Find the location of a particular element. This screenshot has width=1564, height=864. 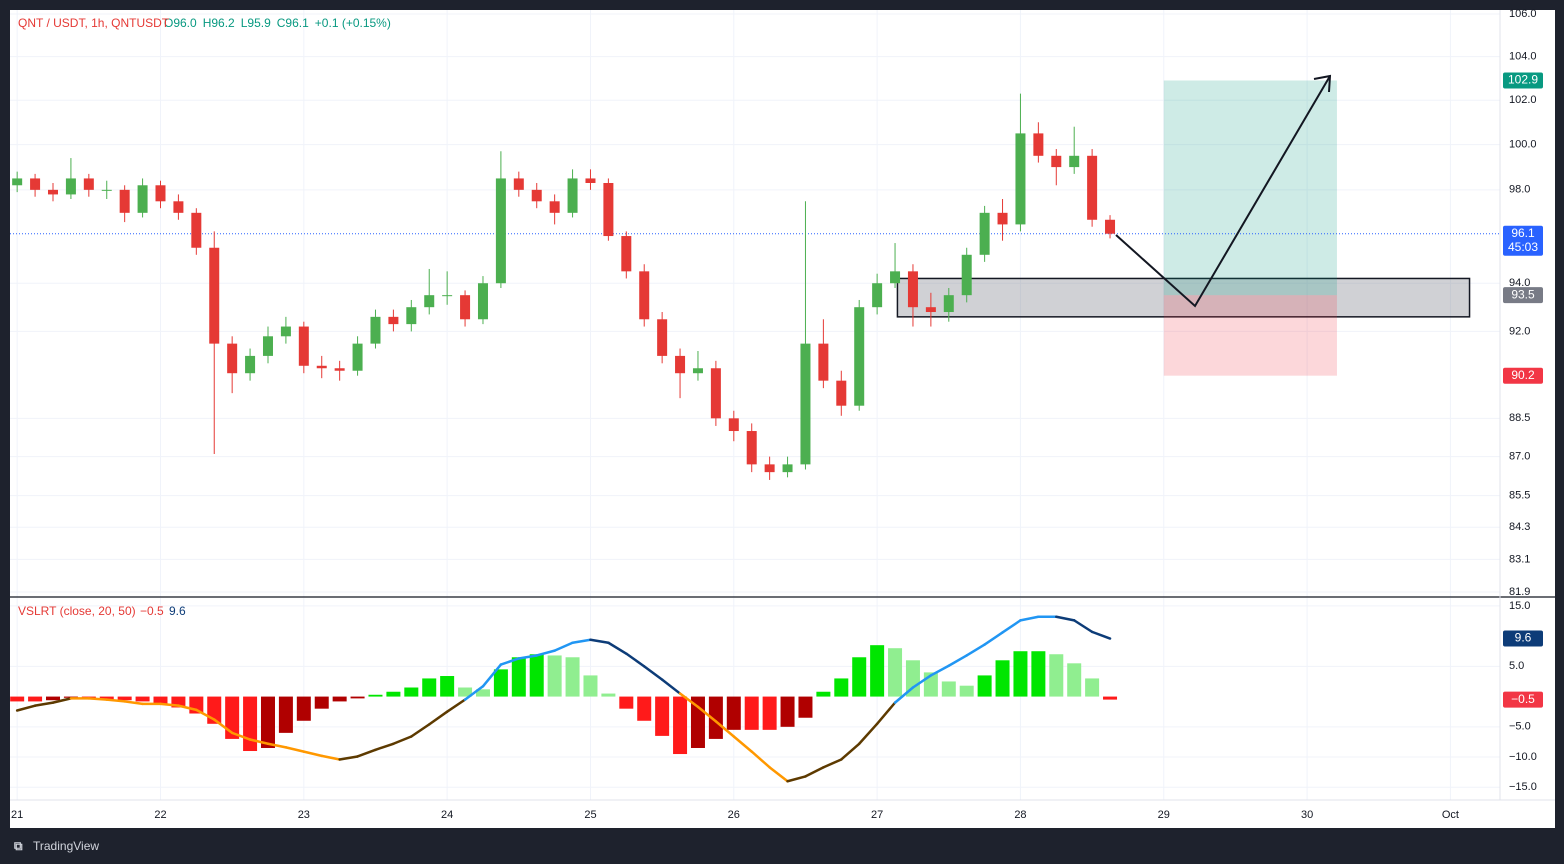

x-tick-label: 28 is located at coordinates (1020, 815).